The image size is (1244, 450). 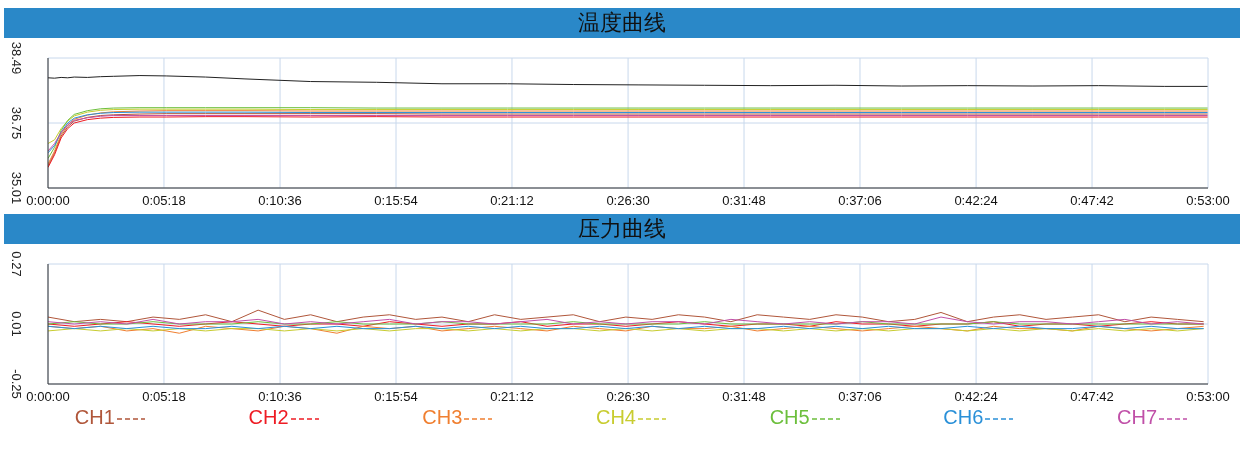 I want to click on chart-title: 压力曲线, so click(x=622, y=229).